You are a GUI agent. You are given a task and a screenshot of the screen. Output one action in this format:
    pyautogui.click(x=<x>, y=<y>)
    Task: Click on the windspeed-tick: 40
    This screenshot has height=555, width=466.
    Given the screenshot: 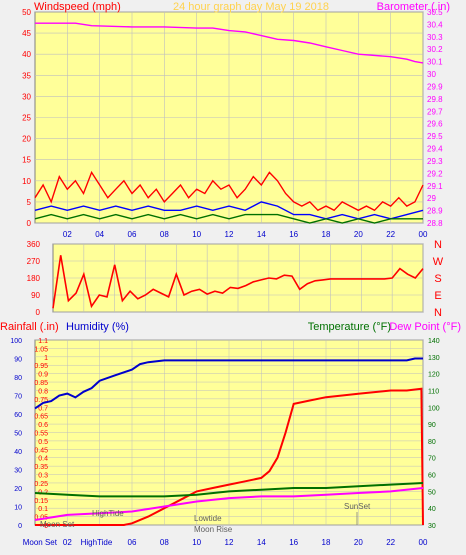 What is the action you would take?
    pyautogui.click(x=26, y=54)
    